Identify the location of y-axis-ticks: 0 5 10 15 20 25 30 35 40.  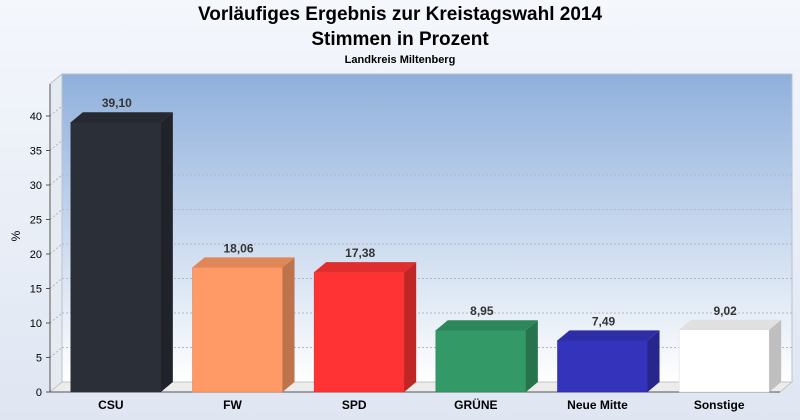
(40, 255).